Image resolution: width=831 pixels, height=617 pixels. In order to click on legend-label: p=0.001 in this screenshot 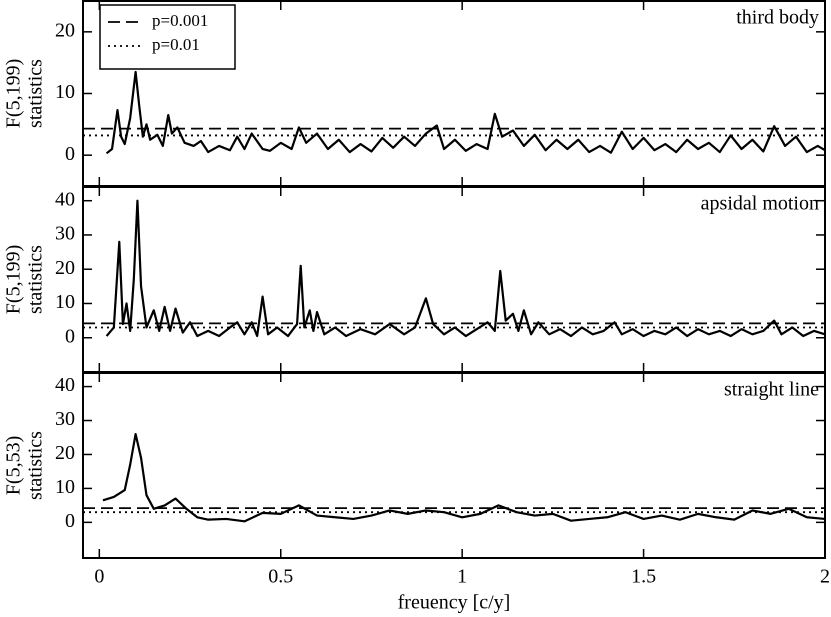, I will do `click(180, 20)`.